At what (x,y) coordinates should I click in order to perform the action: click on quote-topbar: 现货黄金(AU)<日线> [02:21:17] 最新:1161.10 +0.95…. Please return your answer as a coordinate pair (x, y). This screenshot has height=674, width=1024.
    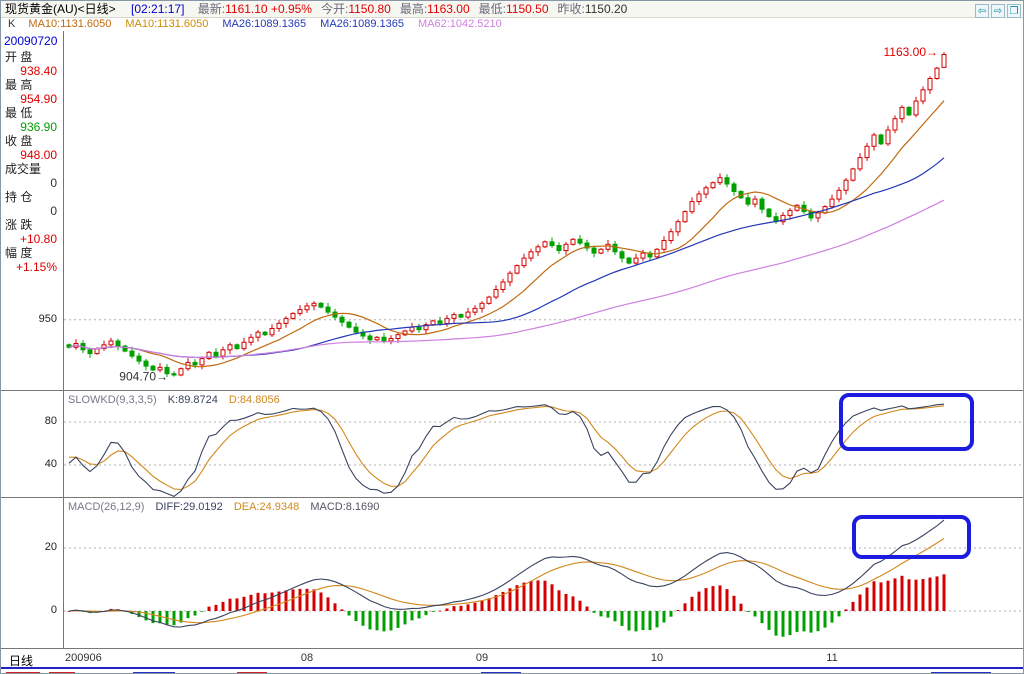
    Looking at the image, I should click on (512, 9).